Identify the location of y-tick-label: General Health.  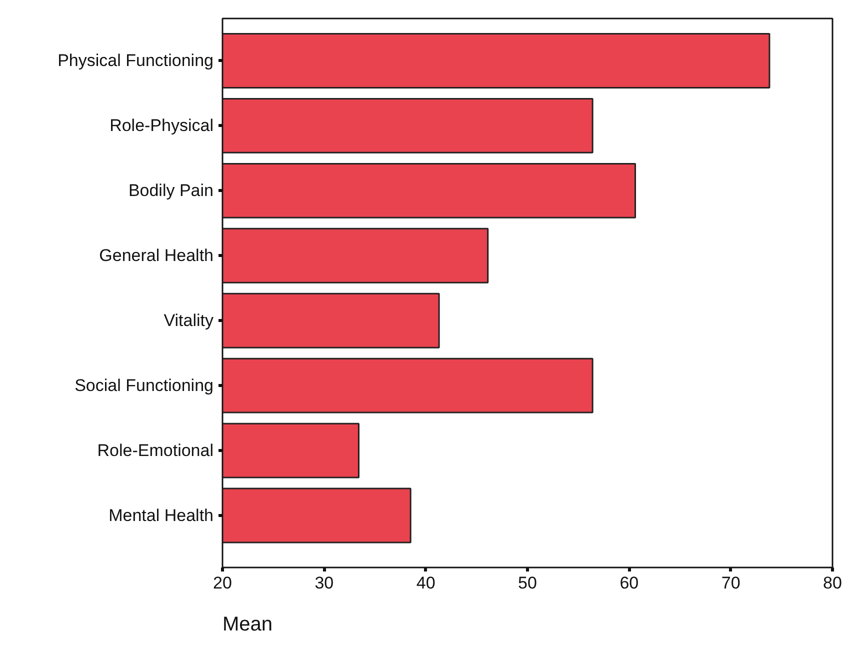
(156, 256).